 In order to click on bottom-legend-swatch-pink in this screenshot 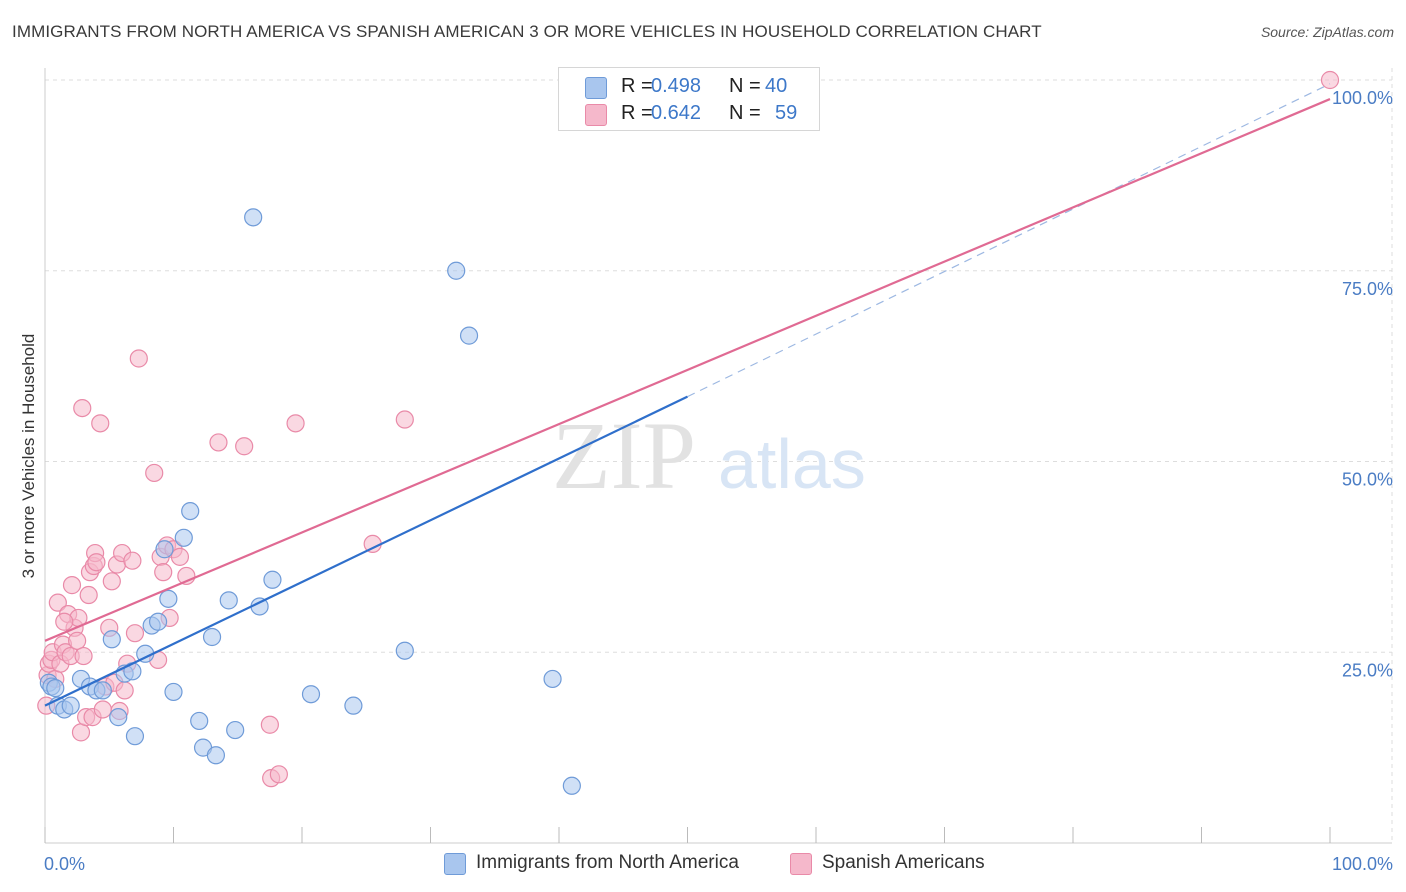, I will do `click(801, 864)`.